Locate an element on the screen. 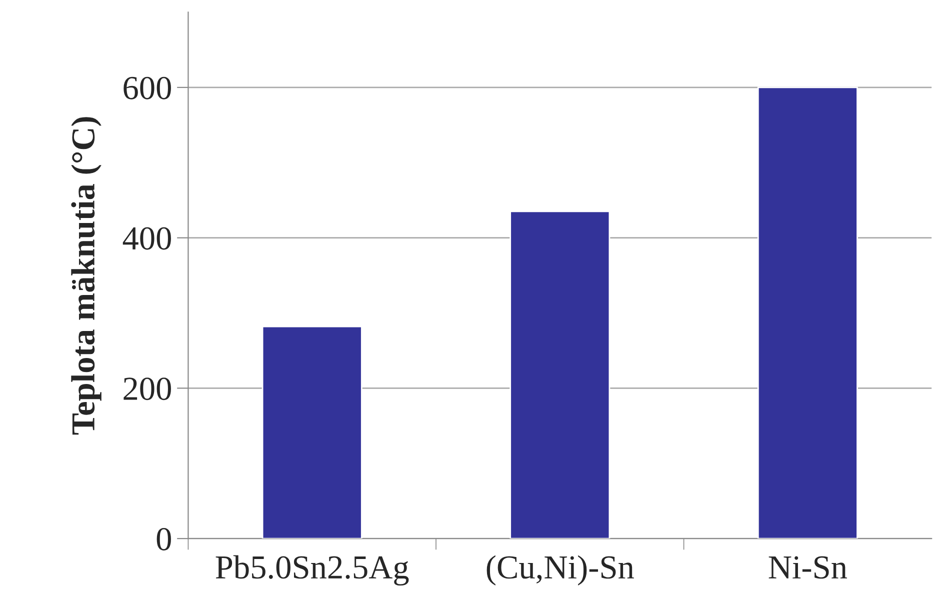 This screenshot has width=941, height=612. x-tick-label: (Cu,Ni)-Sn is located at coordinates (560, 570).